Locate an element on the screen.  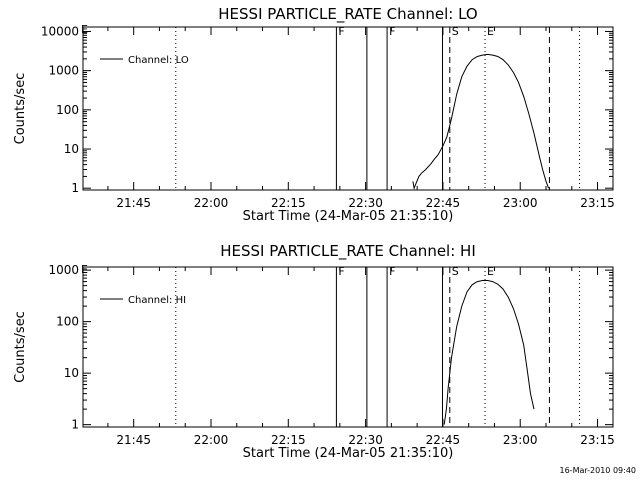
y-tick-label: 10000 is located at coordinates (60, 31).